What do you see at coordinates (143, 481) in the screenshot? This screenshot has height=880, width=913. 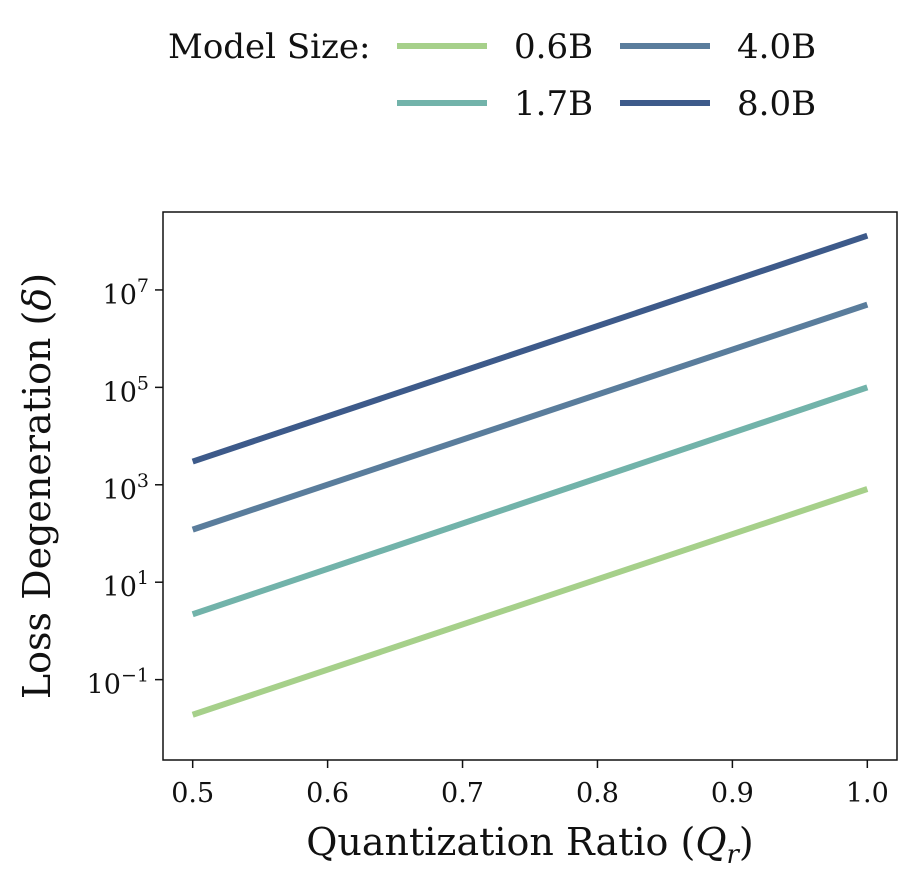 I see `y-tick-exponent: 3` at bounding box center [143, 481].